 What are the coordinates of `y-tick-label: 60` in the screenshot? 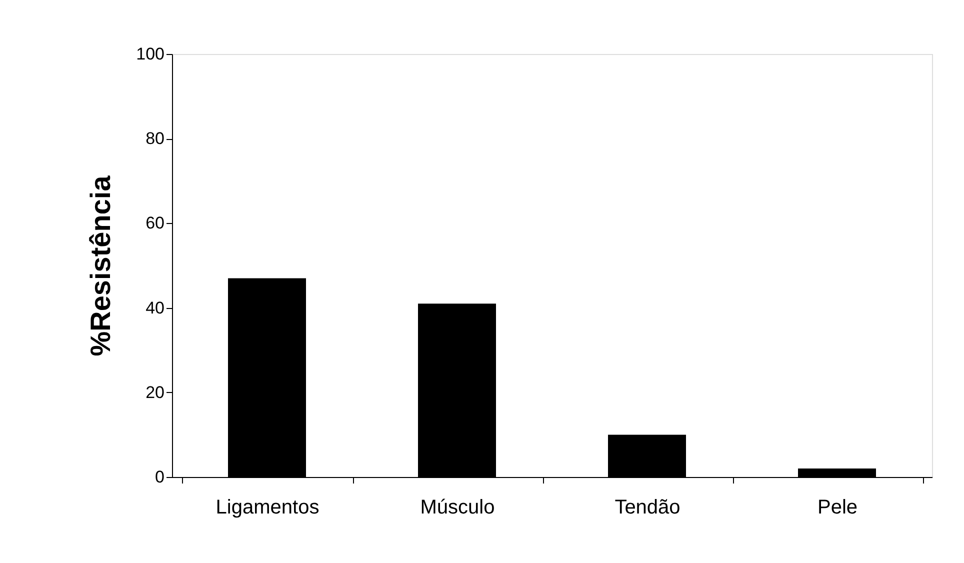 It's located at (155, 223).